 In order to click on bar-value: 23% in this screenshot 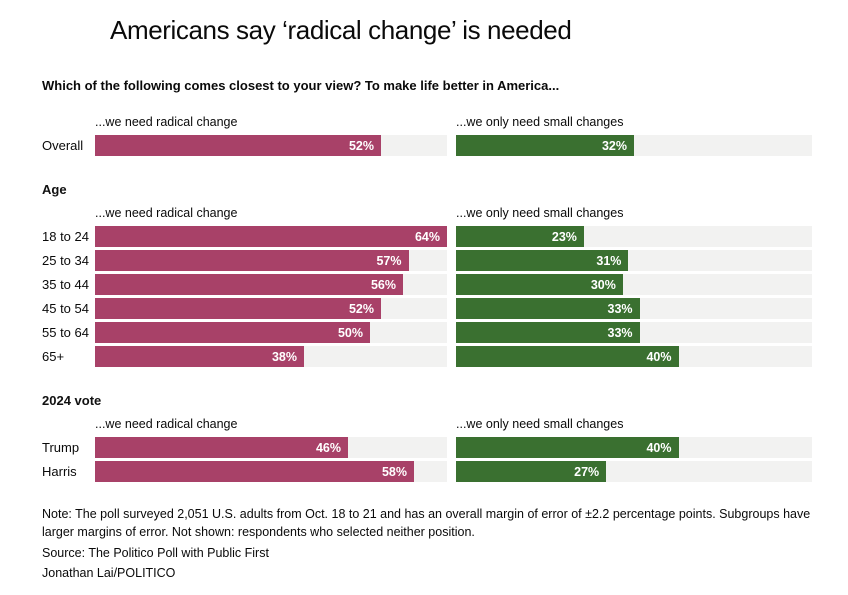, I will do `click(564, 236)`.